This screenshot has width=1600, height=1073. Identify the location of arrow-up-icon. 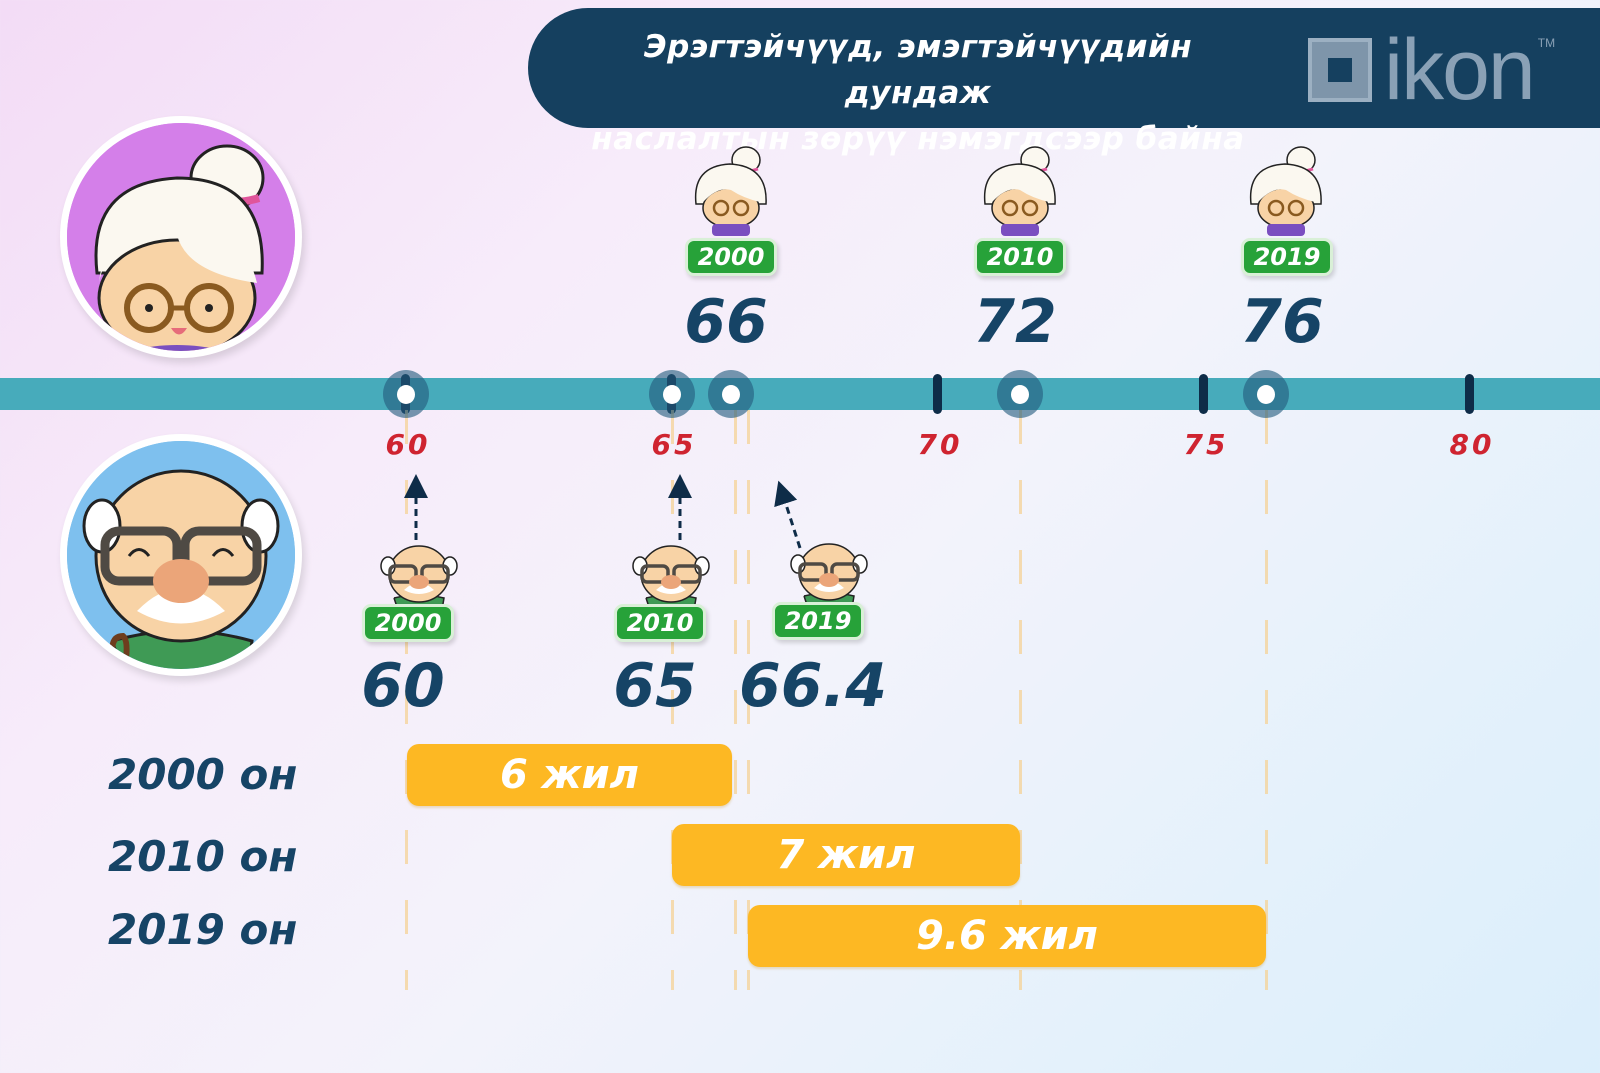
(603, 511).